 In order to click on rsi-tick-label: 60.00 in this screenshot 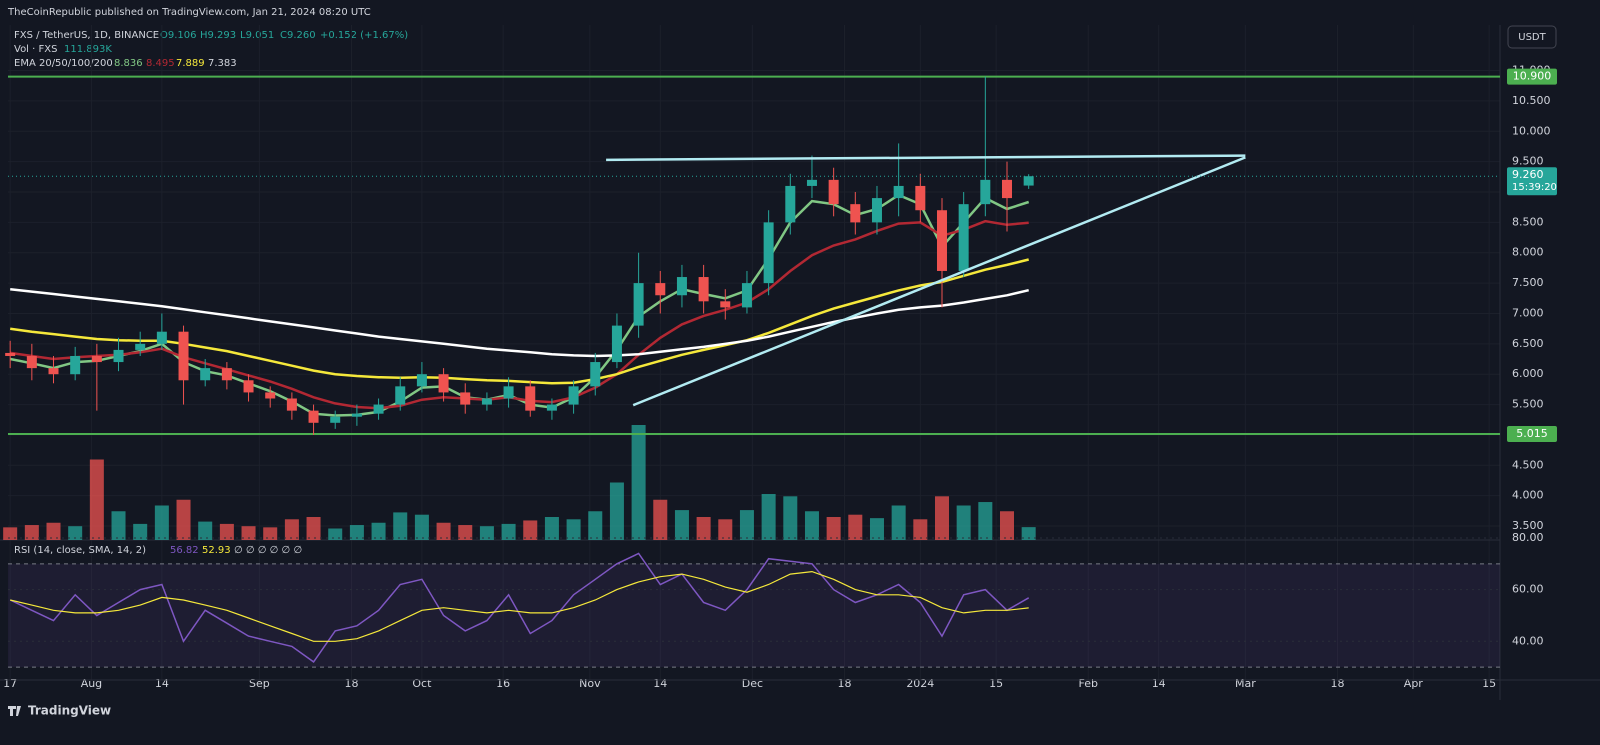, I will do `click(1528, 589)`.